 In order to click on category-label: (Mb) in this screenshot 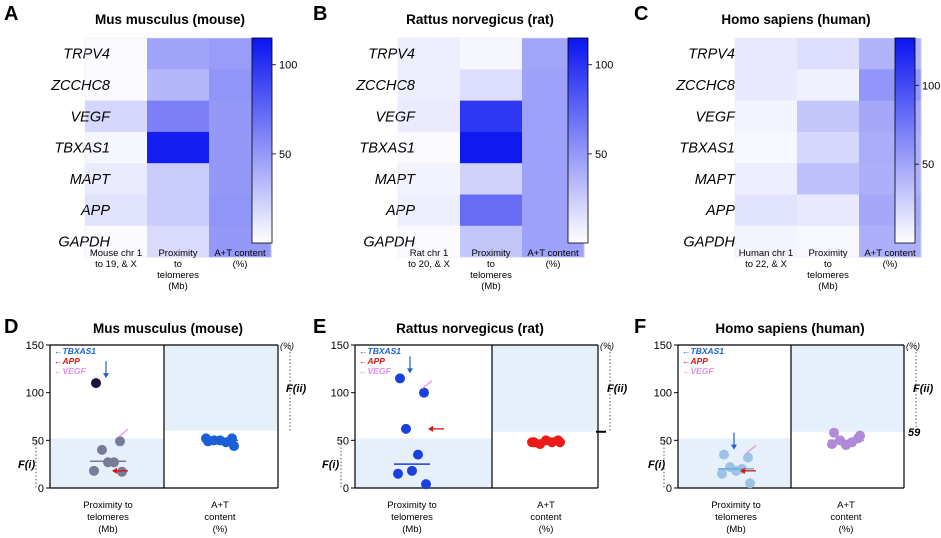, I will do `click(108, 529)`.